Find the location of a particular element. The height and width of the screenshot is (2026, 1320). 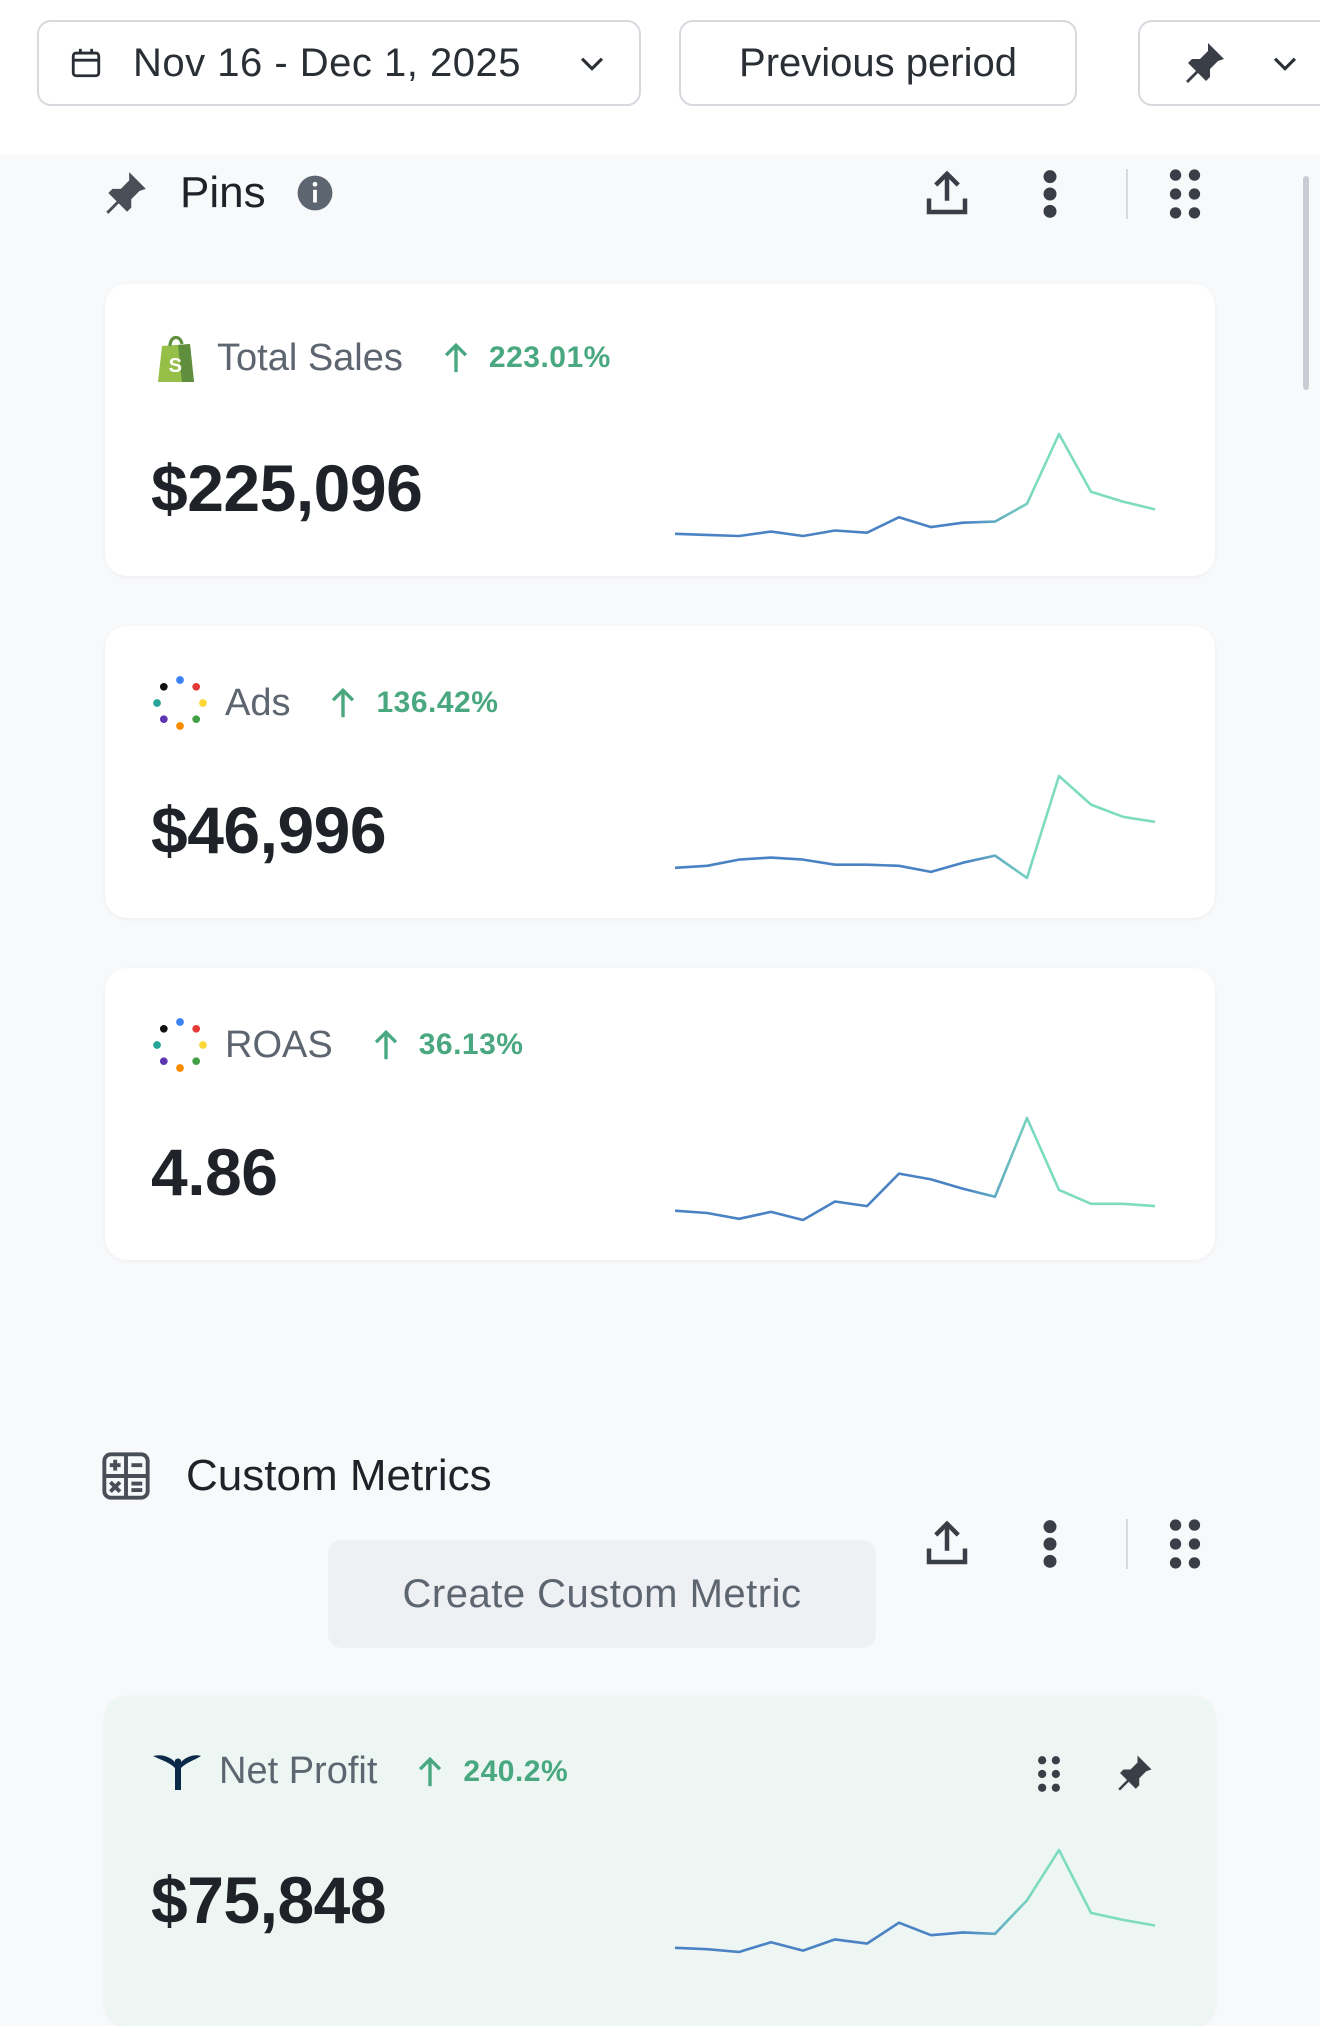

scrollbar is located at coordinates (1306, 283).